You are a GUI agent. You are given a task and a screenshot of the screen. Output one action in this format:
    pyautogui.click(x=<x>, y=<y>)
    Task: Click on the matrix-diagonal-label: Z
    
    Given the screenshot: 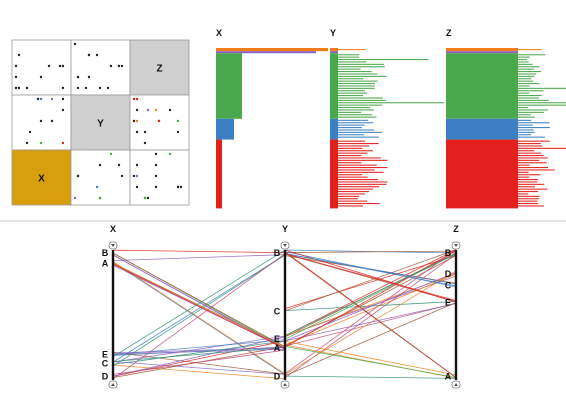 What is the action you would take?
    pyautogui.click(x=159, y=69)
    